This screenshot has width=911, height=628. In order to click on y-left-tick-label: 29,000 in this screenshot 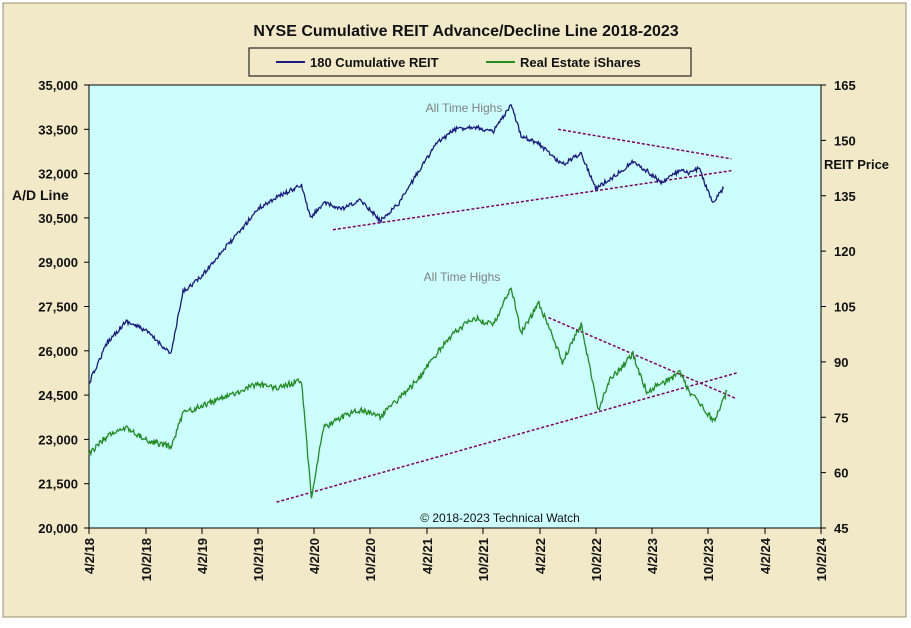, I will do `click(58, 262)`.